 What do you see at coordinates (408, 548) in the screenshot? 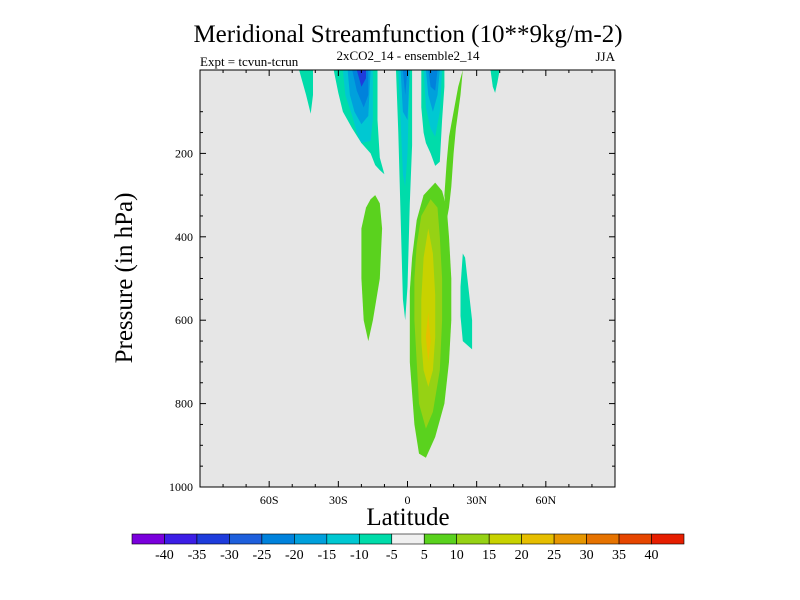
I see `colorbar: -40 -35 -30 -25 -20 -15 -10 -5 5 10 15 20 25 30 35 40` at bounding box center [408, 548].